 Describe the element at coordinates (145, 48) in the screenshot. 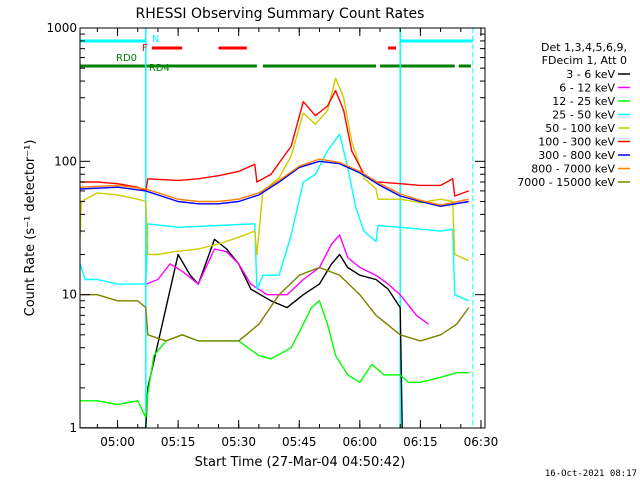

I see `flare-flag-label: F` at that location.